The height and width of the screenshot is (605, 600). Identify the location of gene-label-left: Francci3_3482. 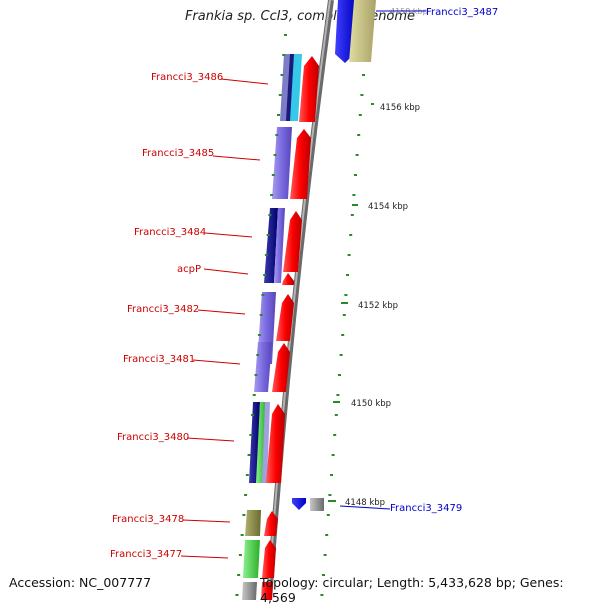
(163, 309).